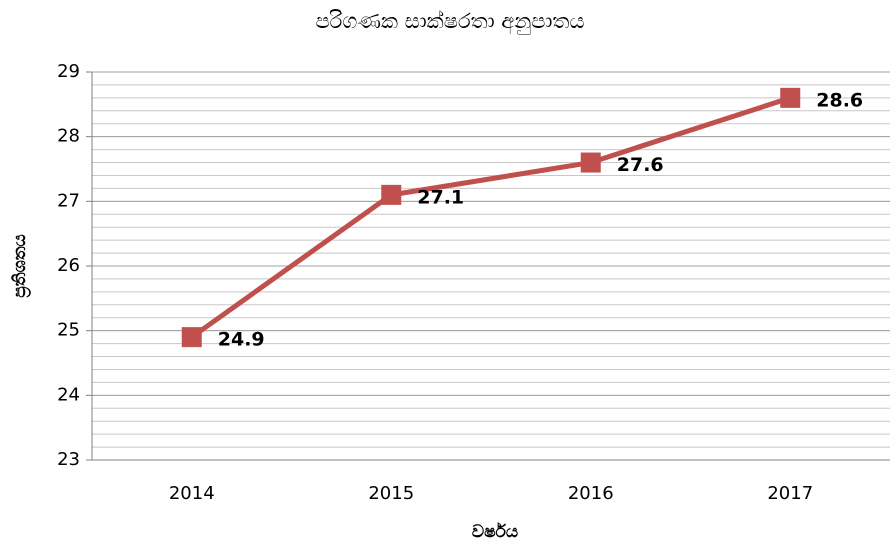 The image size is (891, 547). What do you see at coordinates (192, 493) in the screenshot?
I see `x-tick-label: 2014` at bounding box center [192, 493].